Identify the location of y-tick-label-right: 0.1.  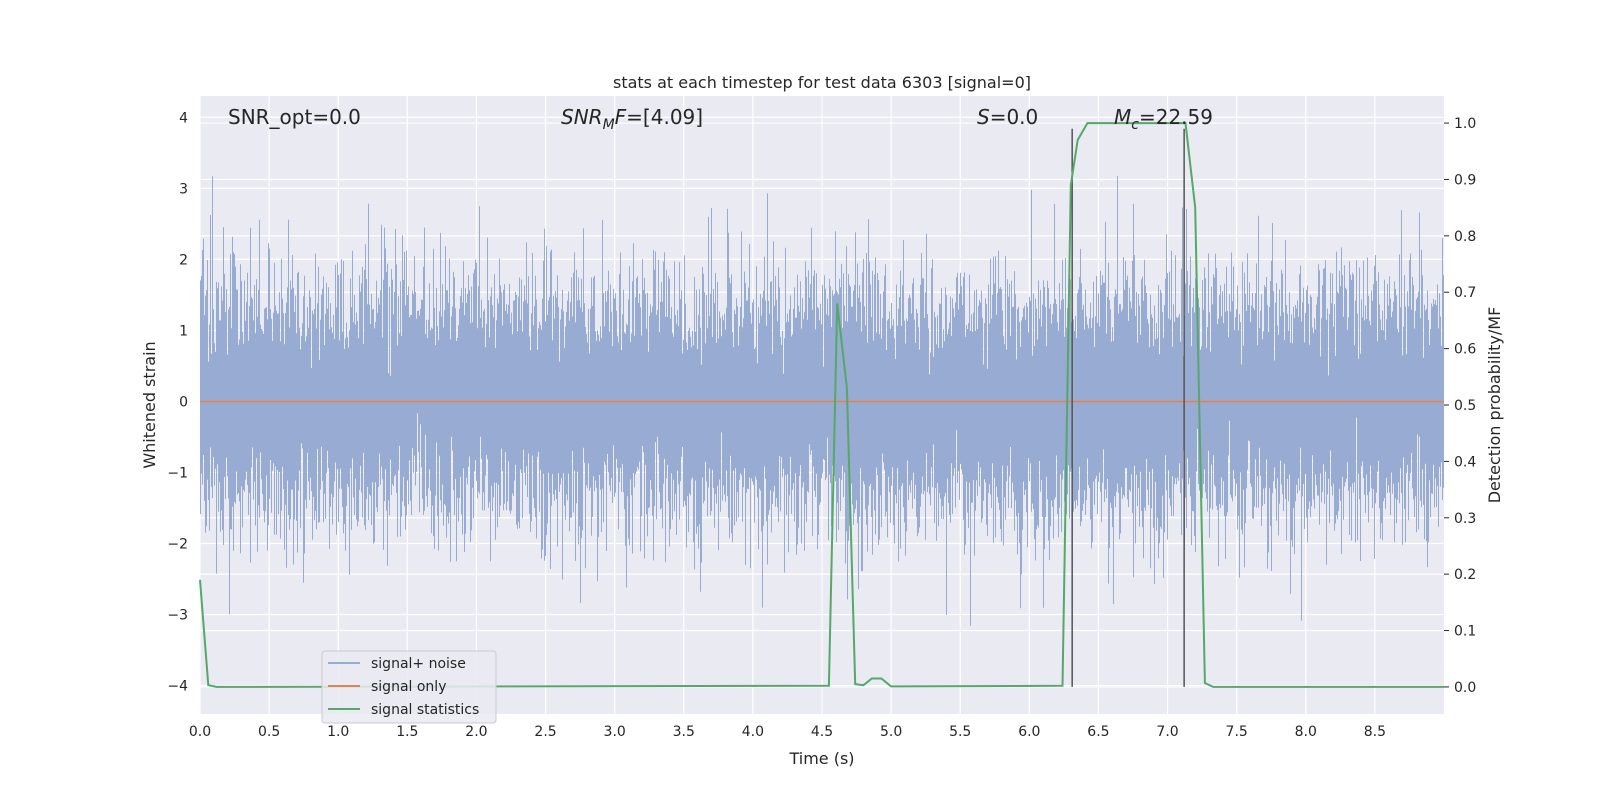
(1465, 632).